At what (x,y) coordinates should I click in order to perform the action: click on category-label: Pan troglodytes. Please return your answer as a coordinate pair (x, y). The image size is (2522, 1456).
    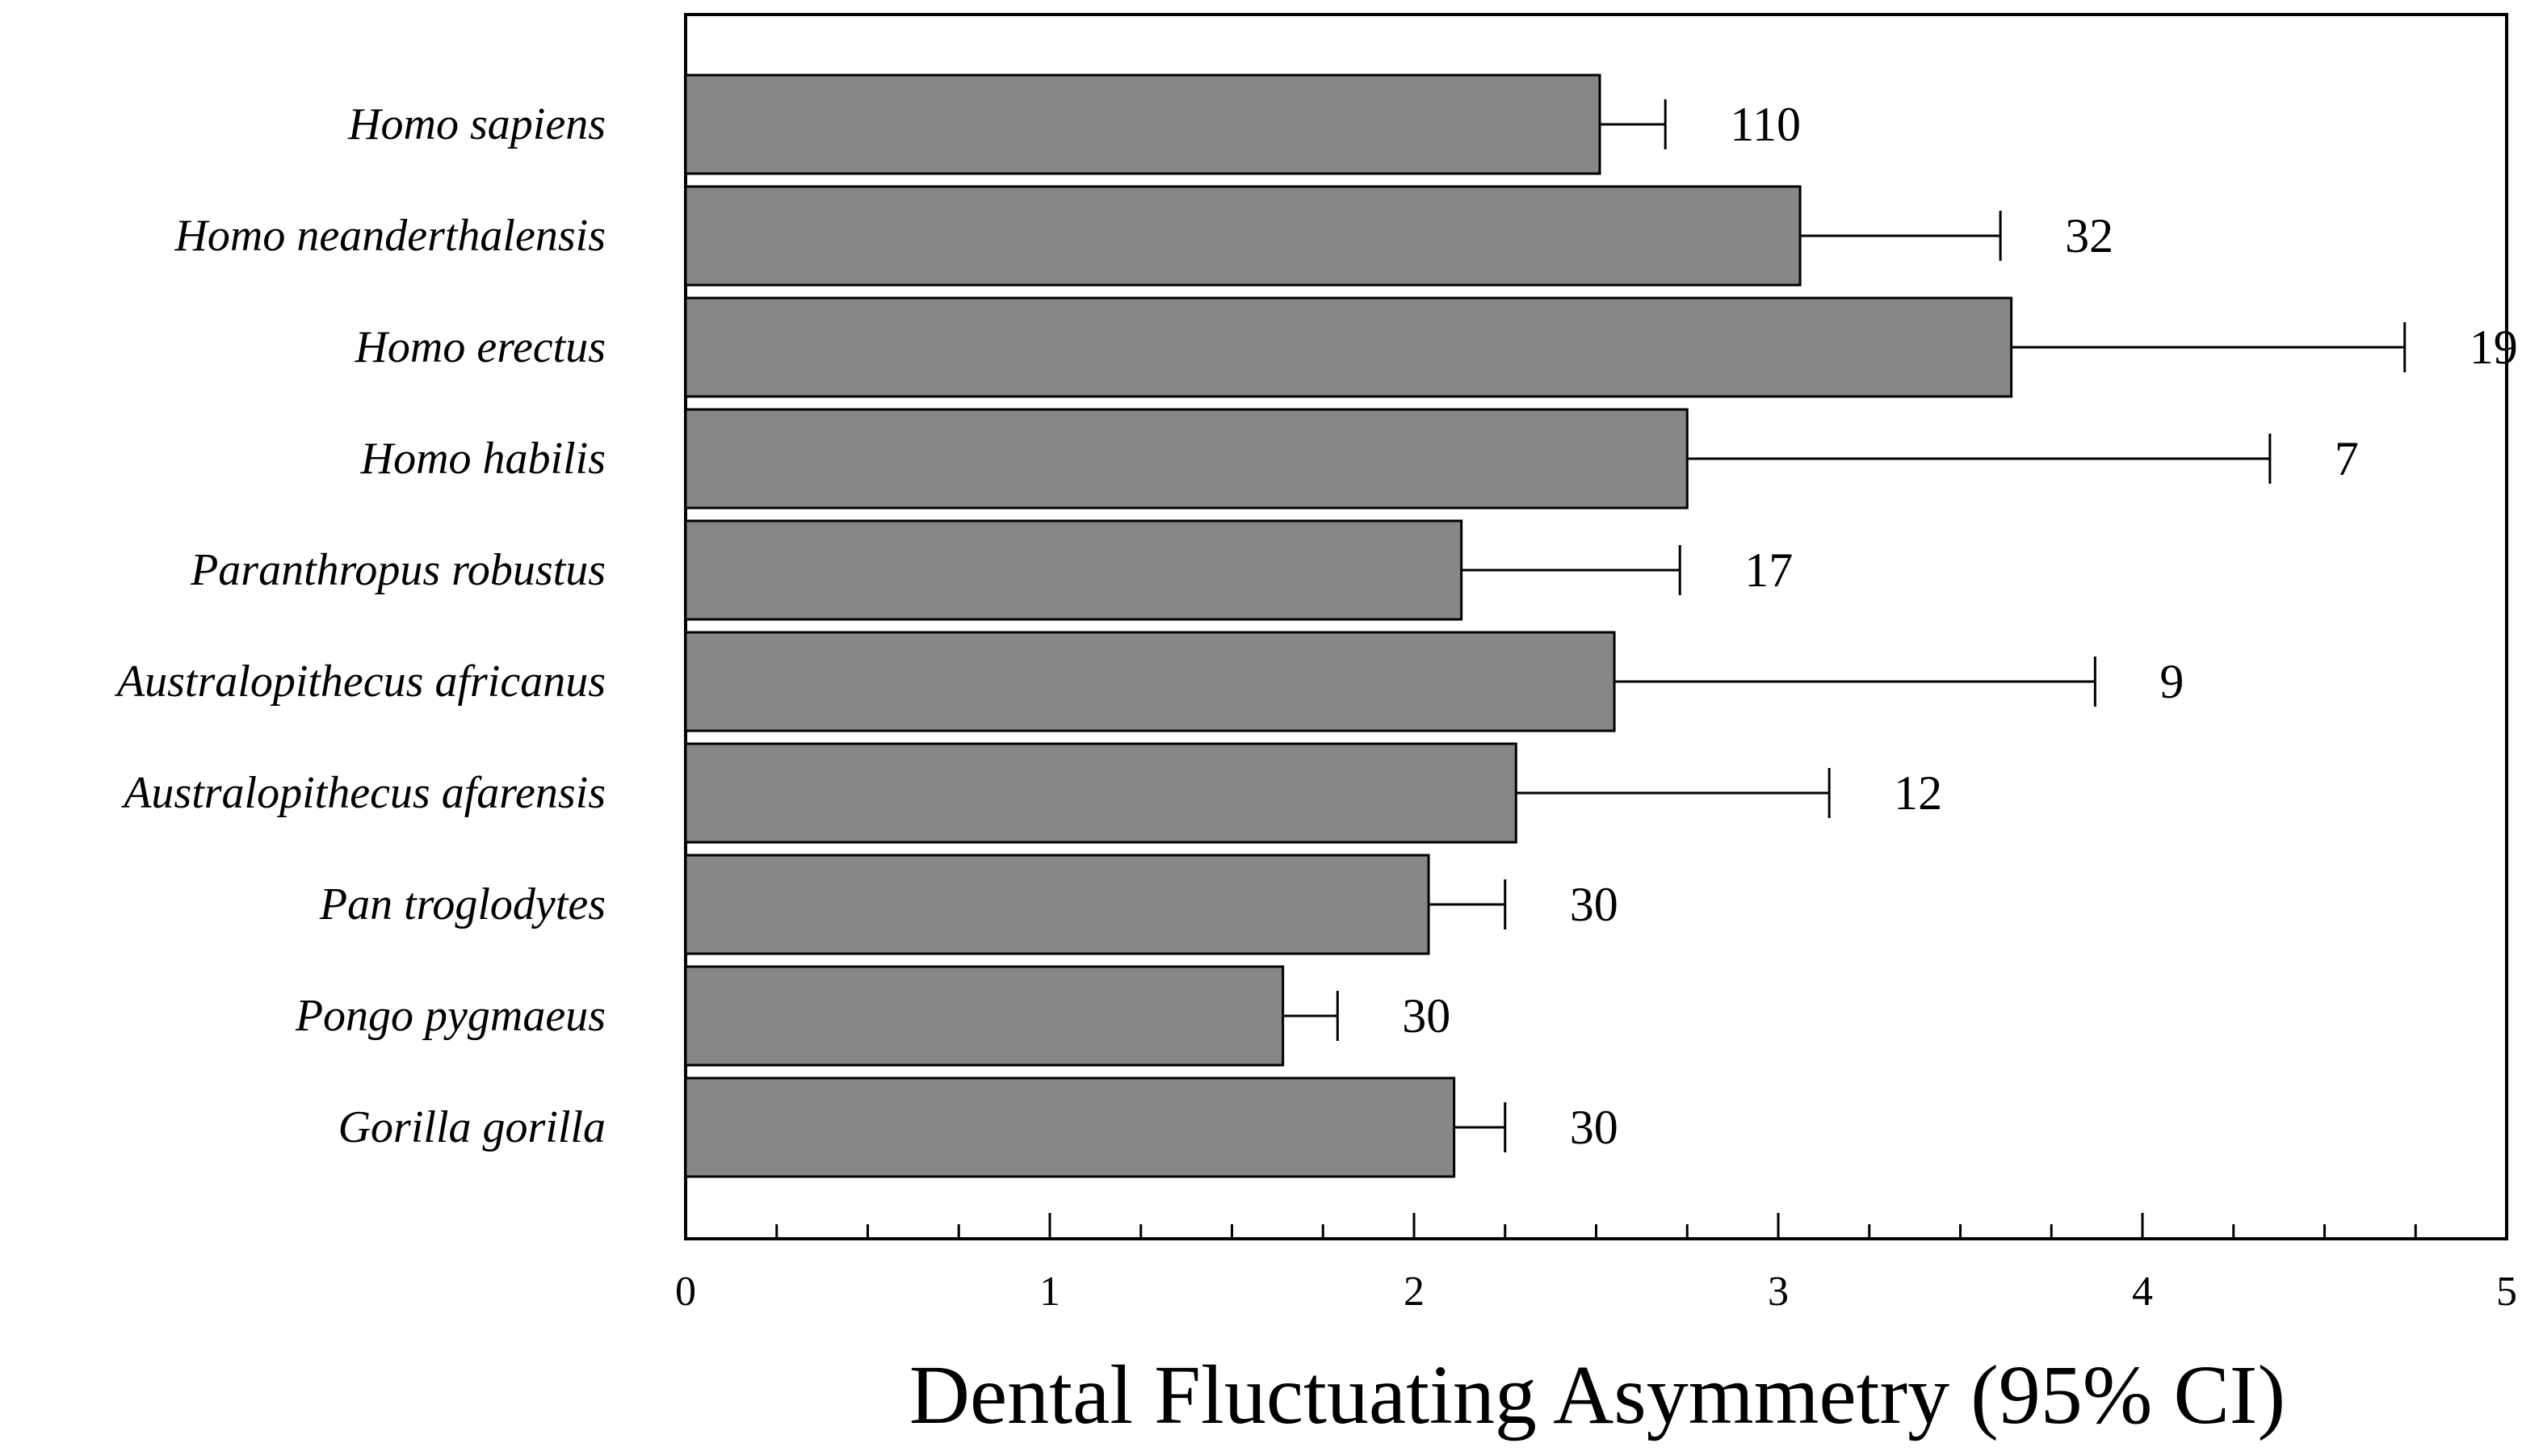
    Looking at the image, I should click on (462, 904).